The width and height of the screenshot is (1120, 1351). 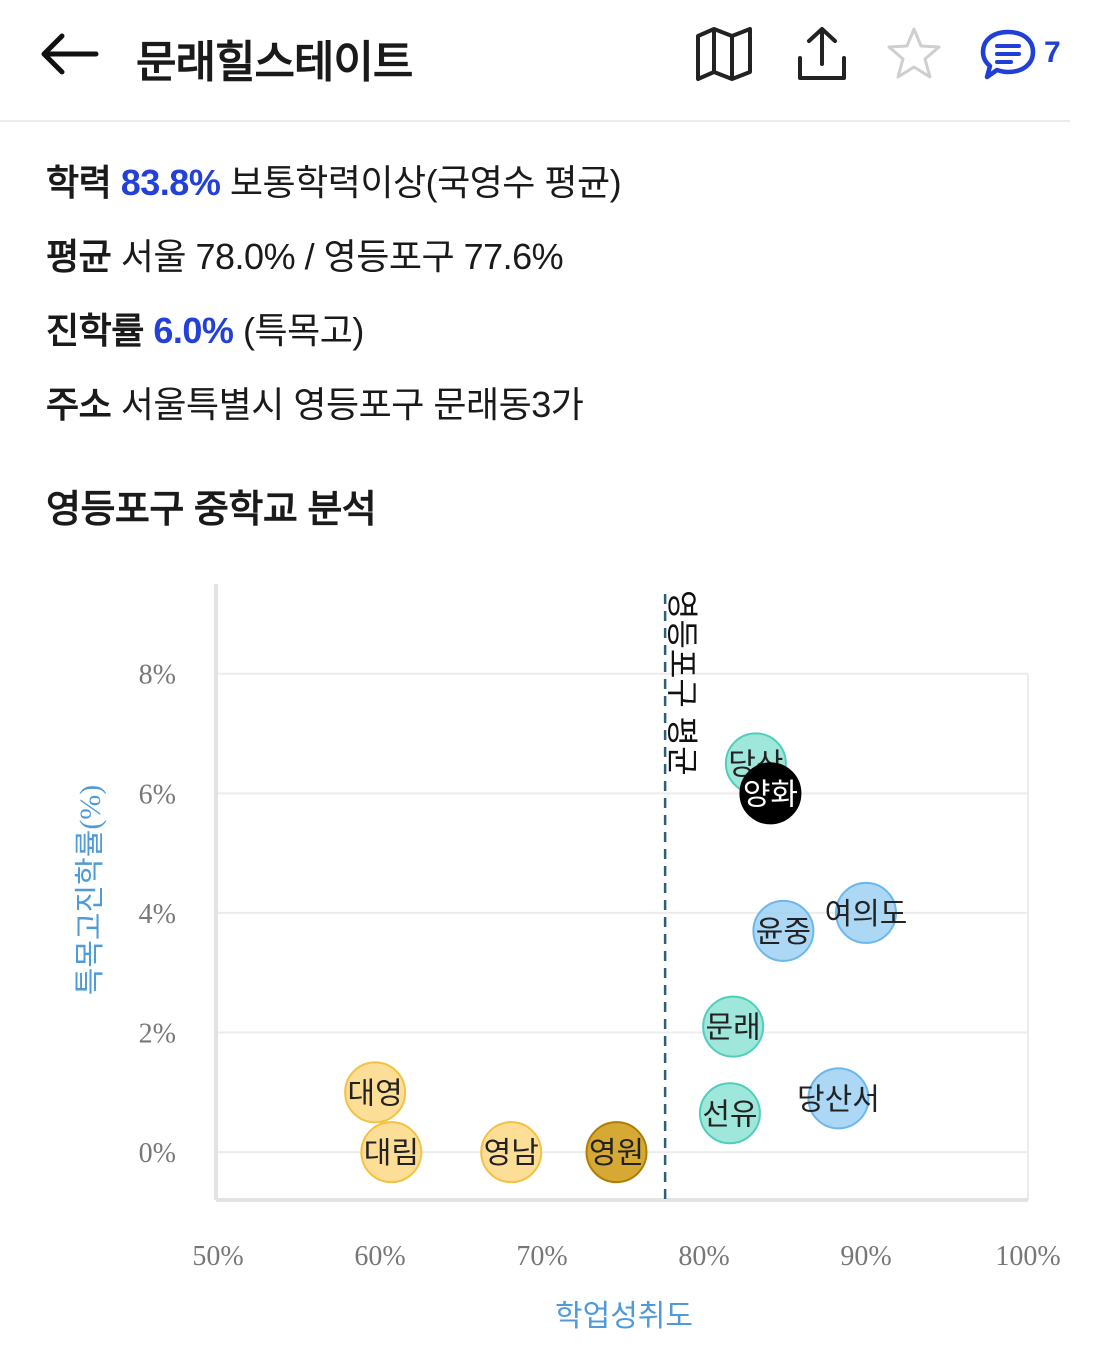 What do you see at coordinates (1027, 1256) in the screenshot?
I see `x-tick-label: 100%` at bounding box center [1027, 1256].